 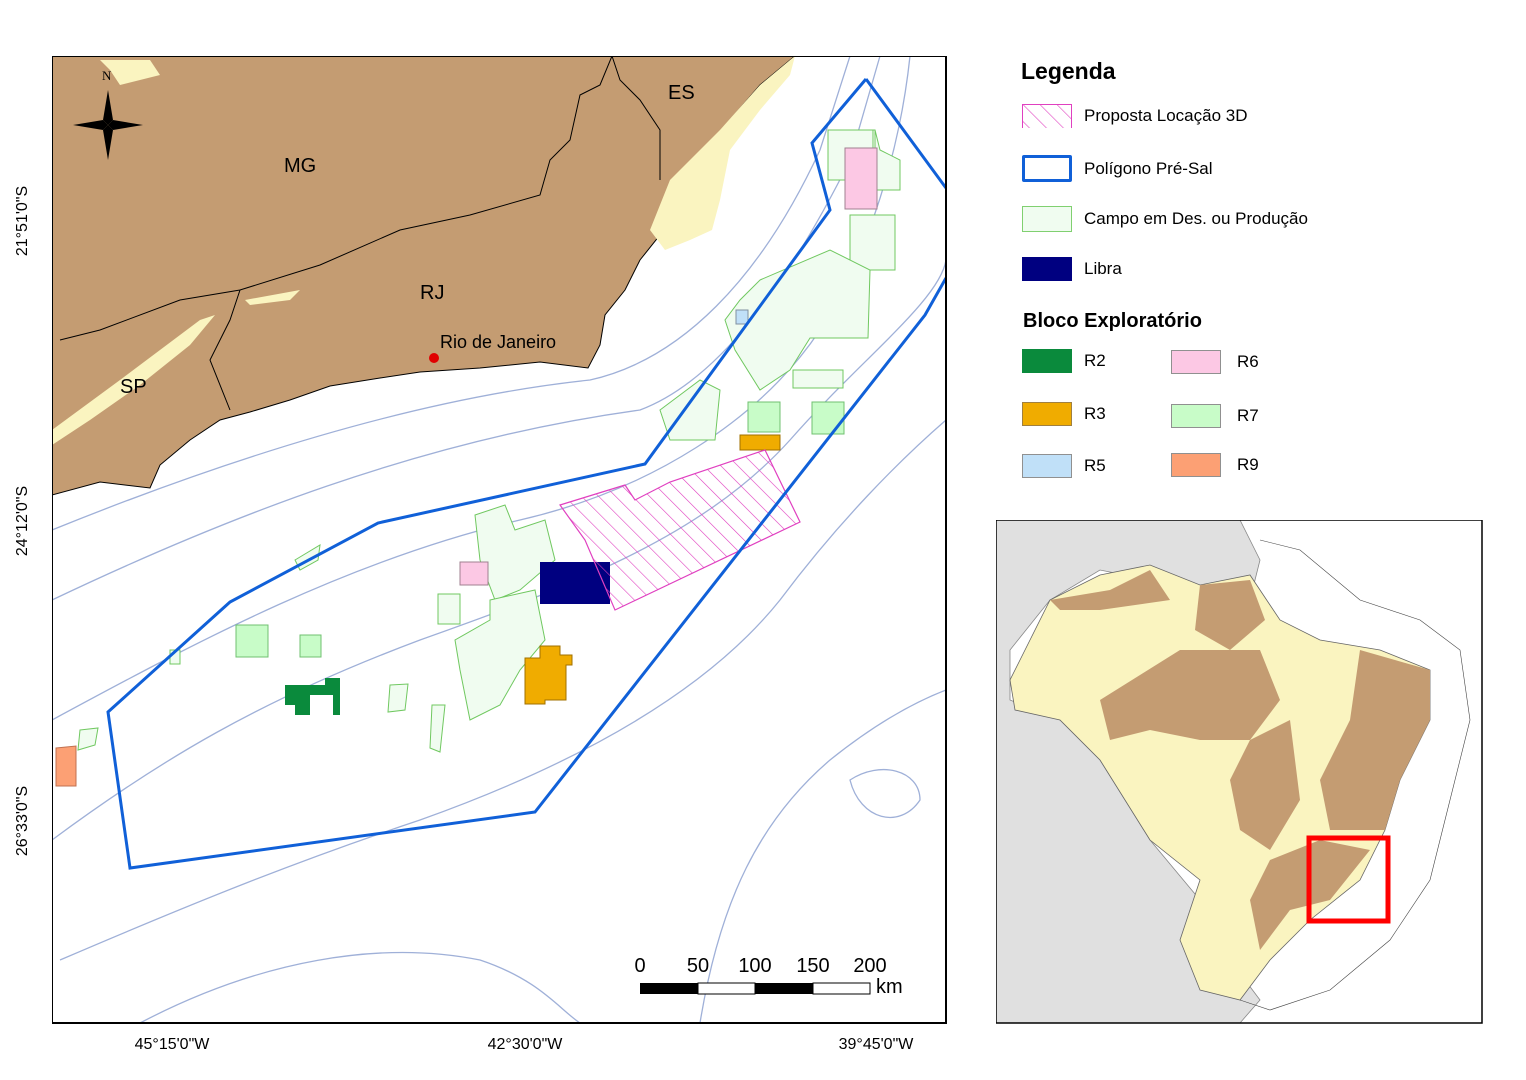 I want to click on lat-label: 21°51'0"S, so click(x=23, y=221).